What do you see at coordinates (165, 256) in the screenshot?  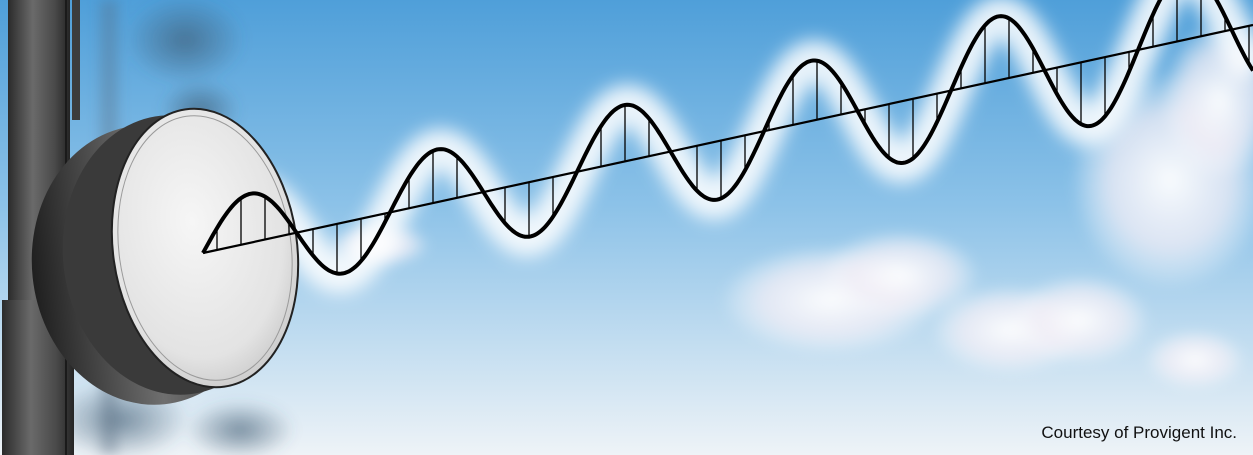 I see `dish-antenna` at bounding box center [165, 256].